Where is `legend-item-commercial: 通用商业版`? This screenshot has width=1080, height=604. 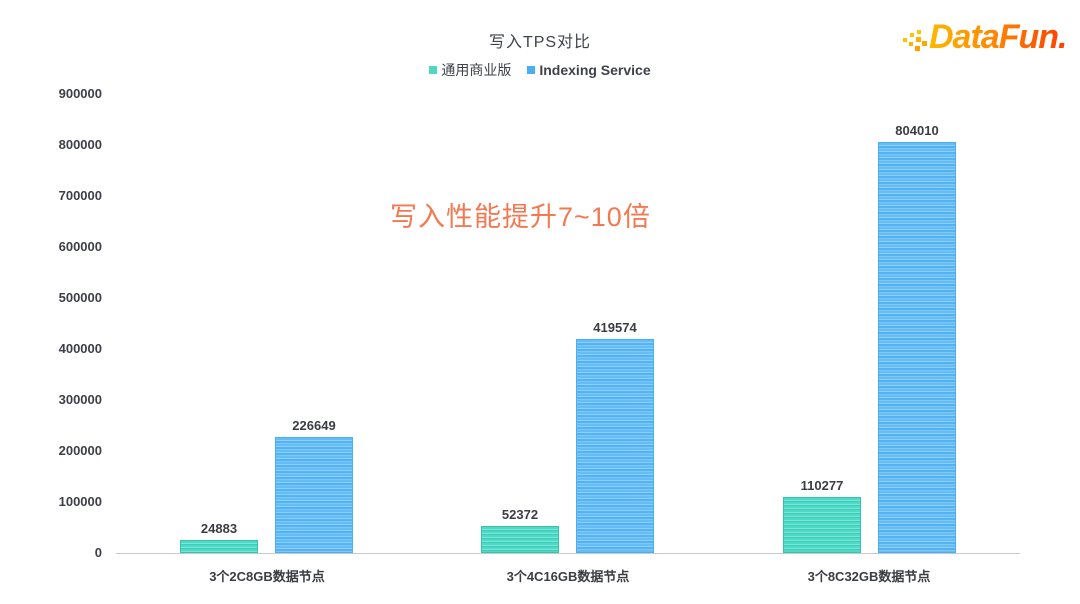
legend-item-commercial: 通用商业版 is located at coordinates (470, 70).